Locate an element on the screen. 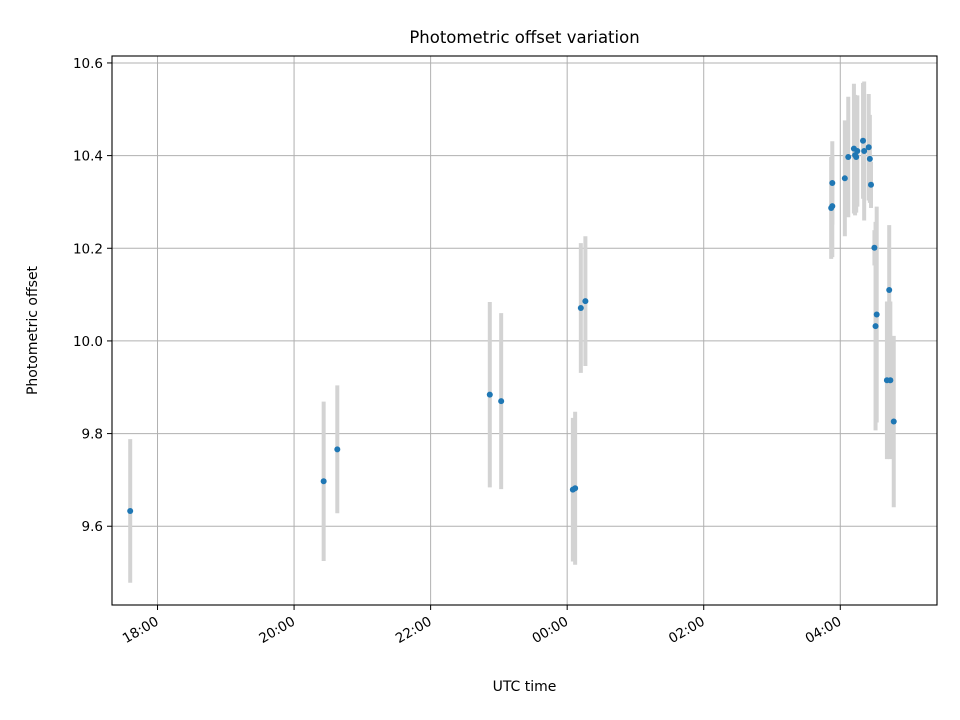 The height and width of the screenshot is (720, 960). chart-title: Photometric offset variation is located at coordinates (524, 37).